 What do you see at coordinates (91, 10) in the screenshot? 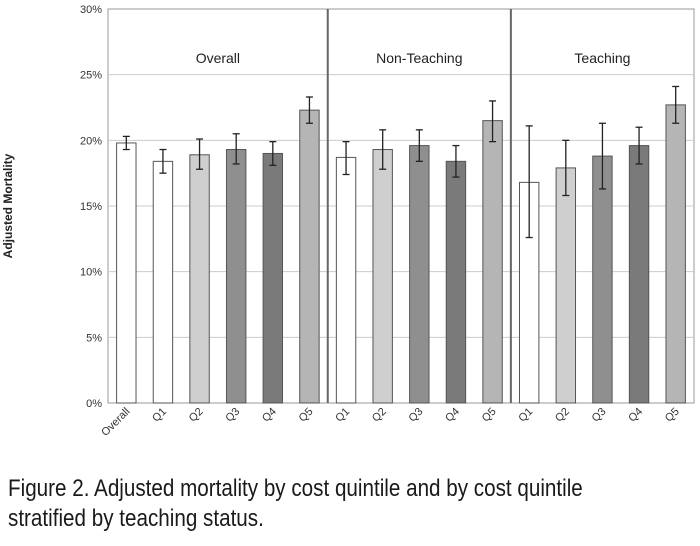
I see `y-tick-label: 30%` at bounding box center [91, 10].